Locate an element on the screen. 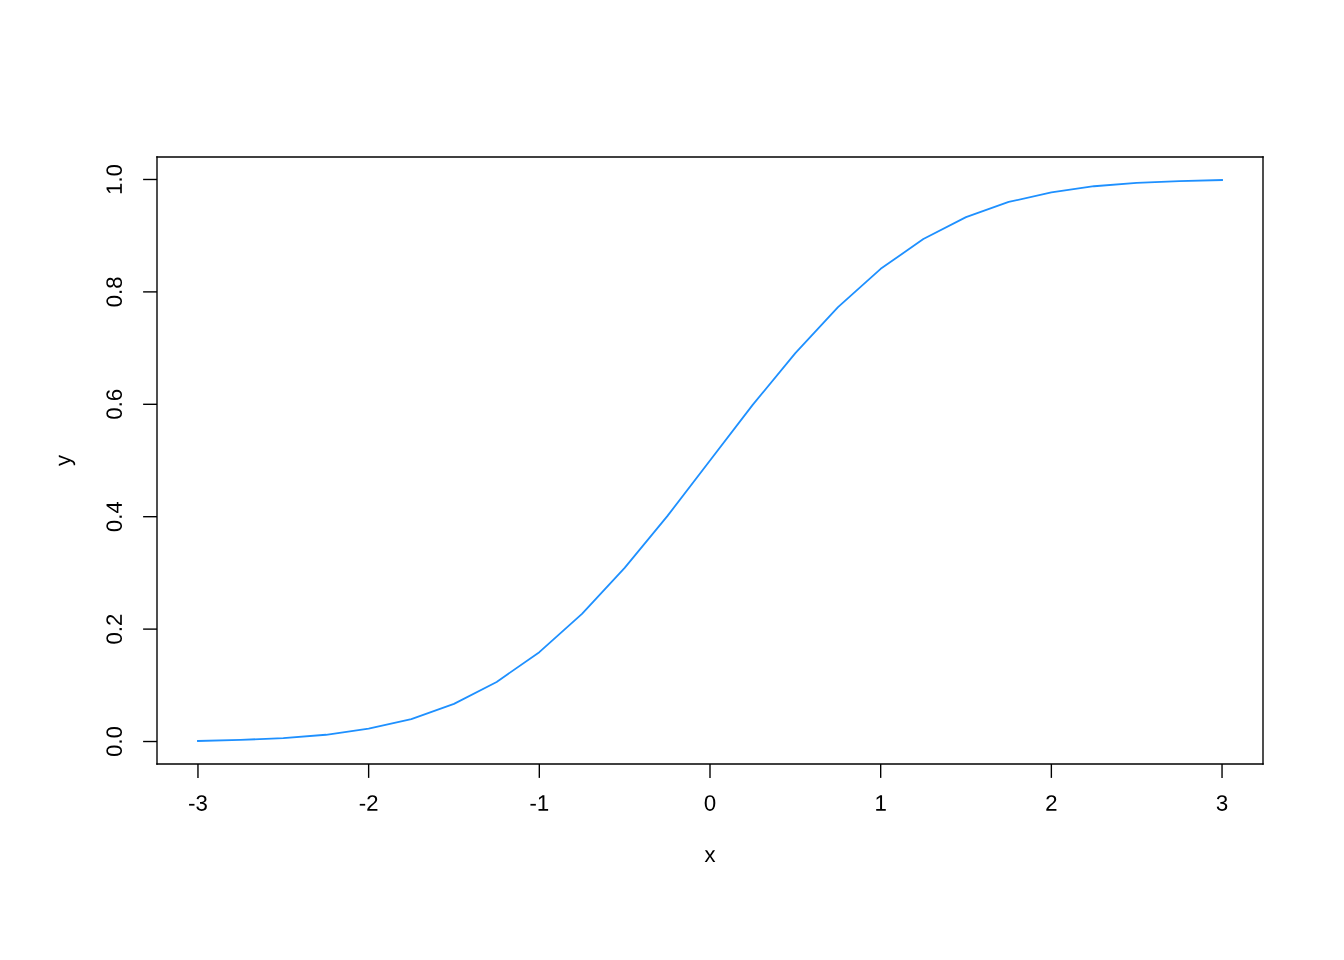  y-tick-label: 0.2 is located at coordinates (114, 629).